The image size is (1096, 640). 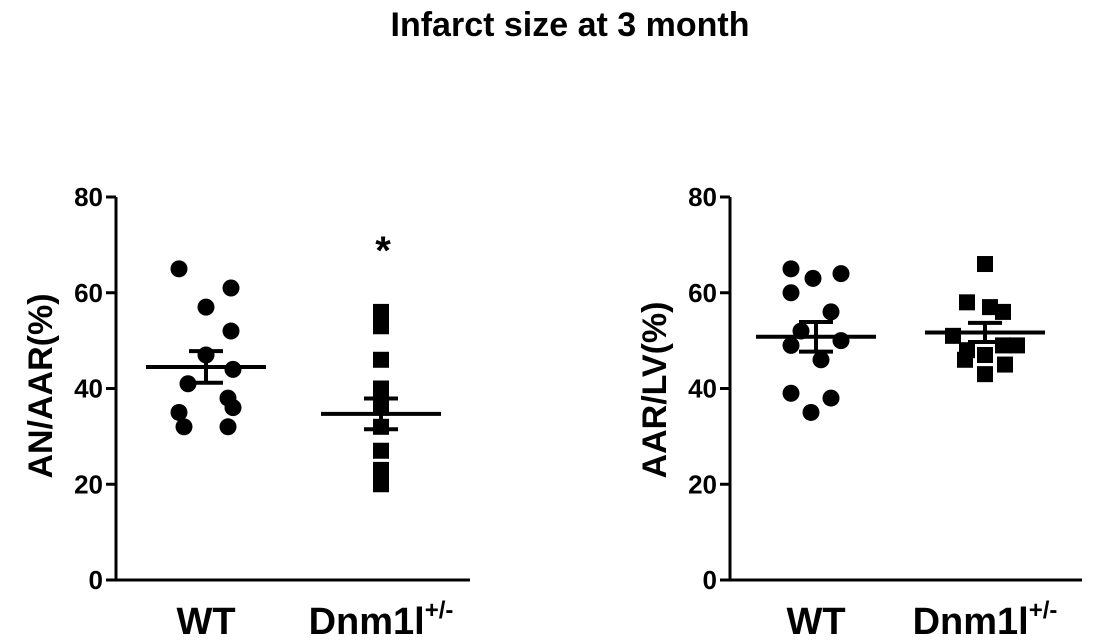 What do you see at coordinates (41, 385) in the screenshot?
I see `y-axis-label: AN/AAR(%)` at bounding box center [41, 385].